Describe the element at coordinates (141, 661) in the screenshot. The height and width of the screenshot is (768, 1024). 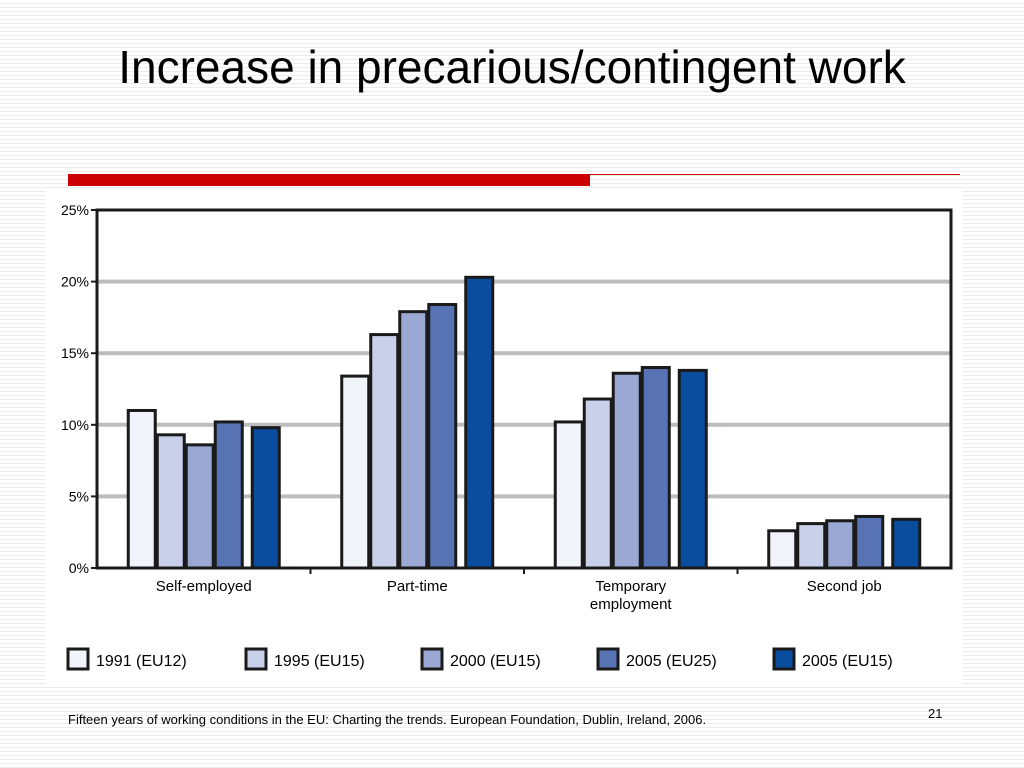
I see `legend-label: 1991 (EU12)` at that location.